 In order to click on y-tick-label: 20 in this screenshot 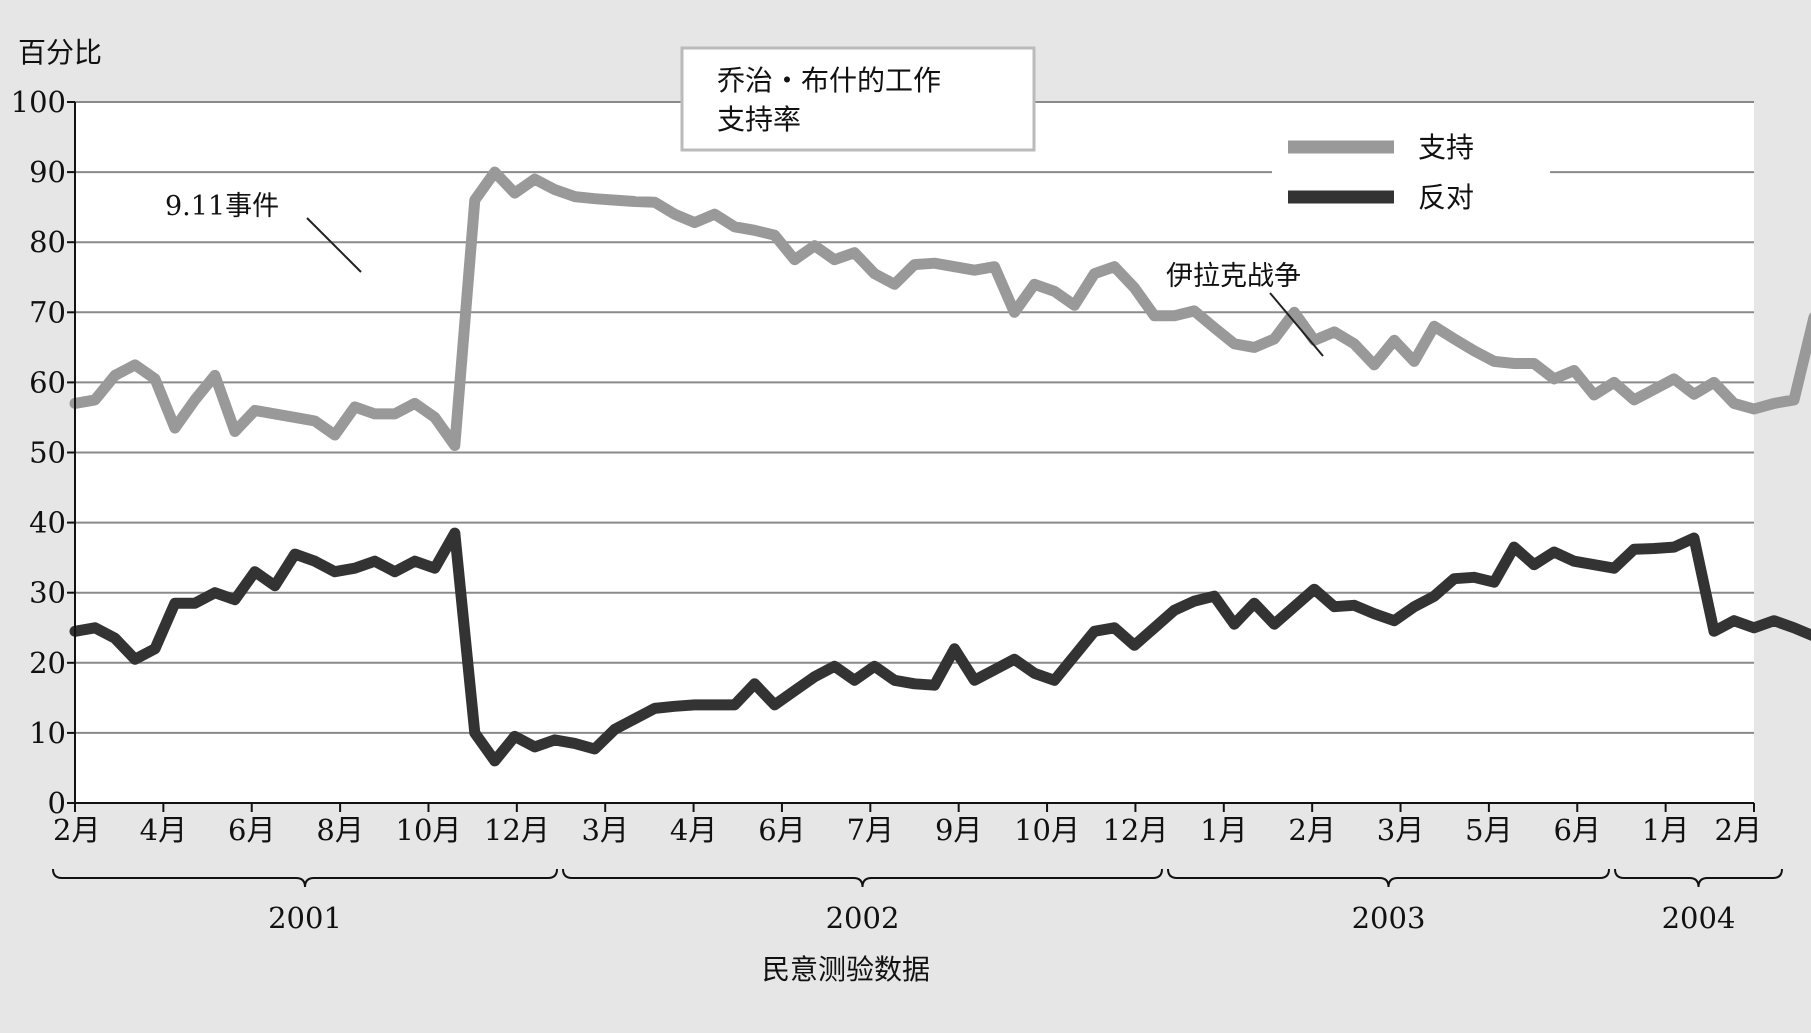, I will do `click(47, 663)`.